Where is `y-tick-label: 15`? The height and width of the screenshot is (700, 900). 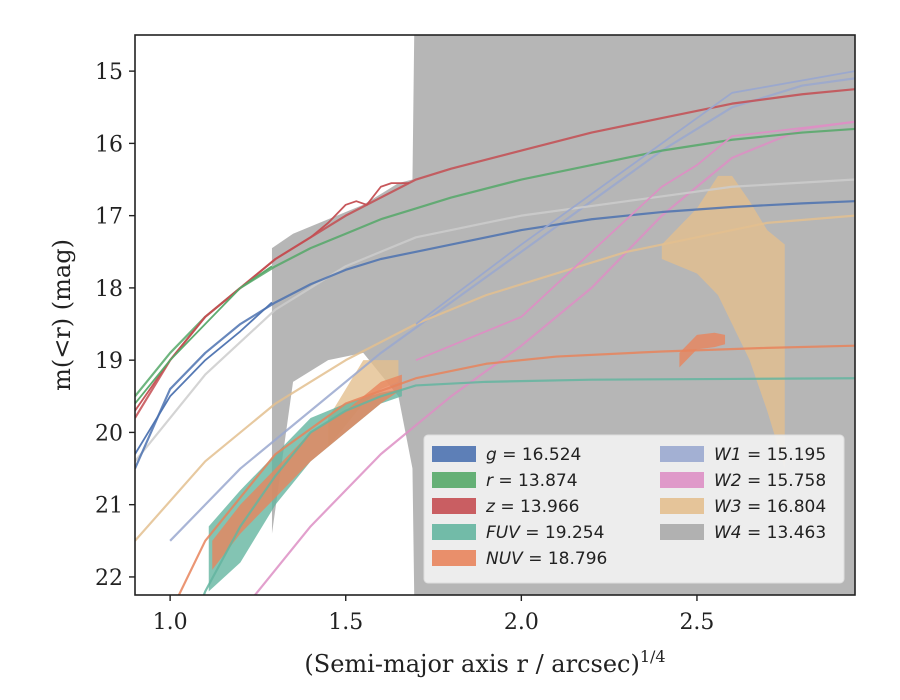
y-tick-label: 15 is located at coordinates (109, 72).